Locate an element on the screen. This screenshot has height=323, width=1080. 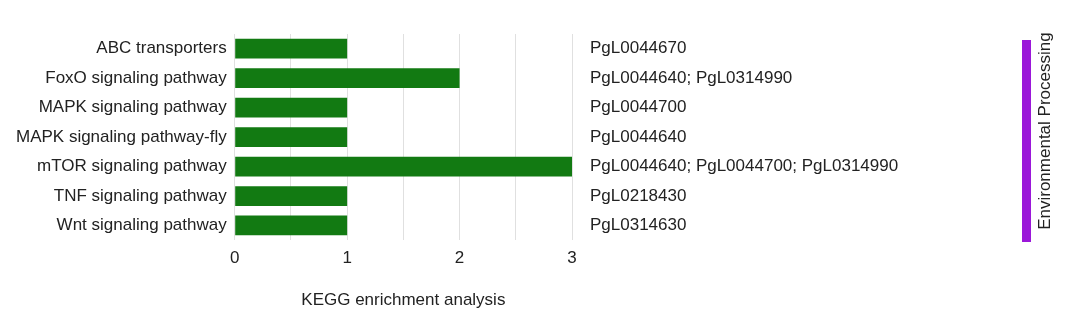
x-tick-label: 1 is located at coordinates (347, 258).